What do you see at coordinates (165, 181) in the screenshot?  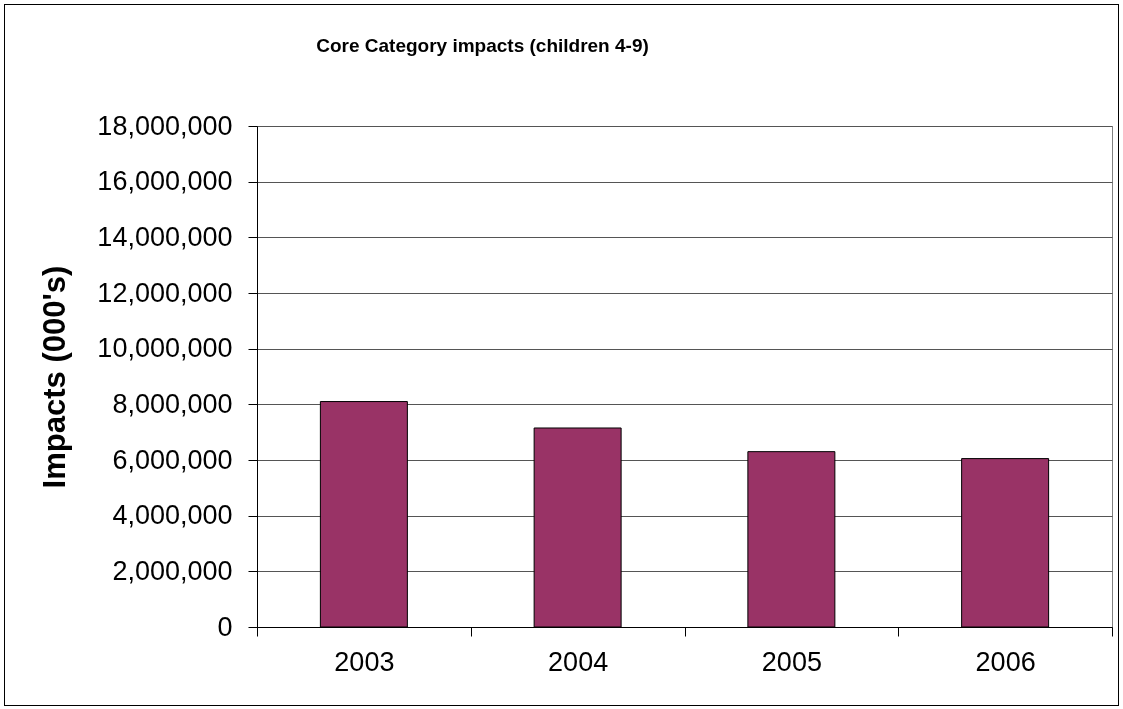 I see `y-tick-label: 16,000,000` at bounding box center [165, 181].